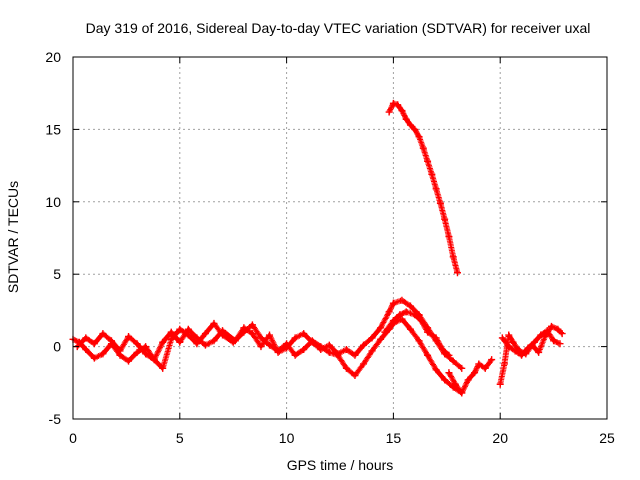 Image resolution: width=640 pixels, height=480 pixels. Describe the element at coordinates (287, 438) in the screenshot. I see `x-tick-label: 10` at that location.